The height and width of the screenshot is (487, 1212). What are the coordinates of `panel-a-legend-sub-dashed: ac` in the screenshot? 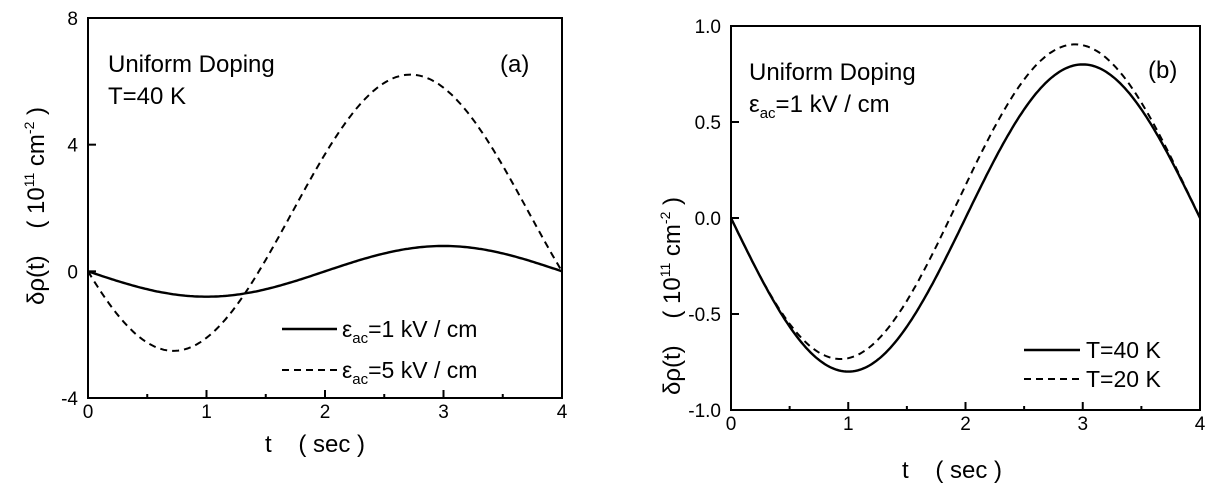 It's located at (360, 379).